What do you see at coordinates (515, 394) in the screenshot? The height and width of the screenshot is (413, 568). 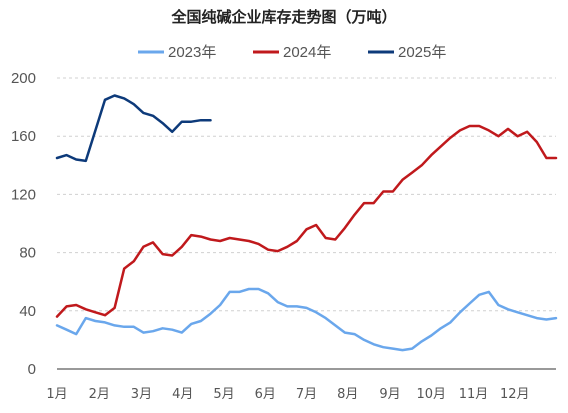 I see `x-tick-label: 12月` at bounding box center [515, 394].